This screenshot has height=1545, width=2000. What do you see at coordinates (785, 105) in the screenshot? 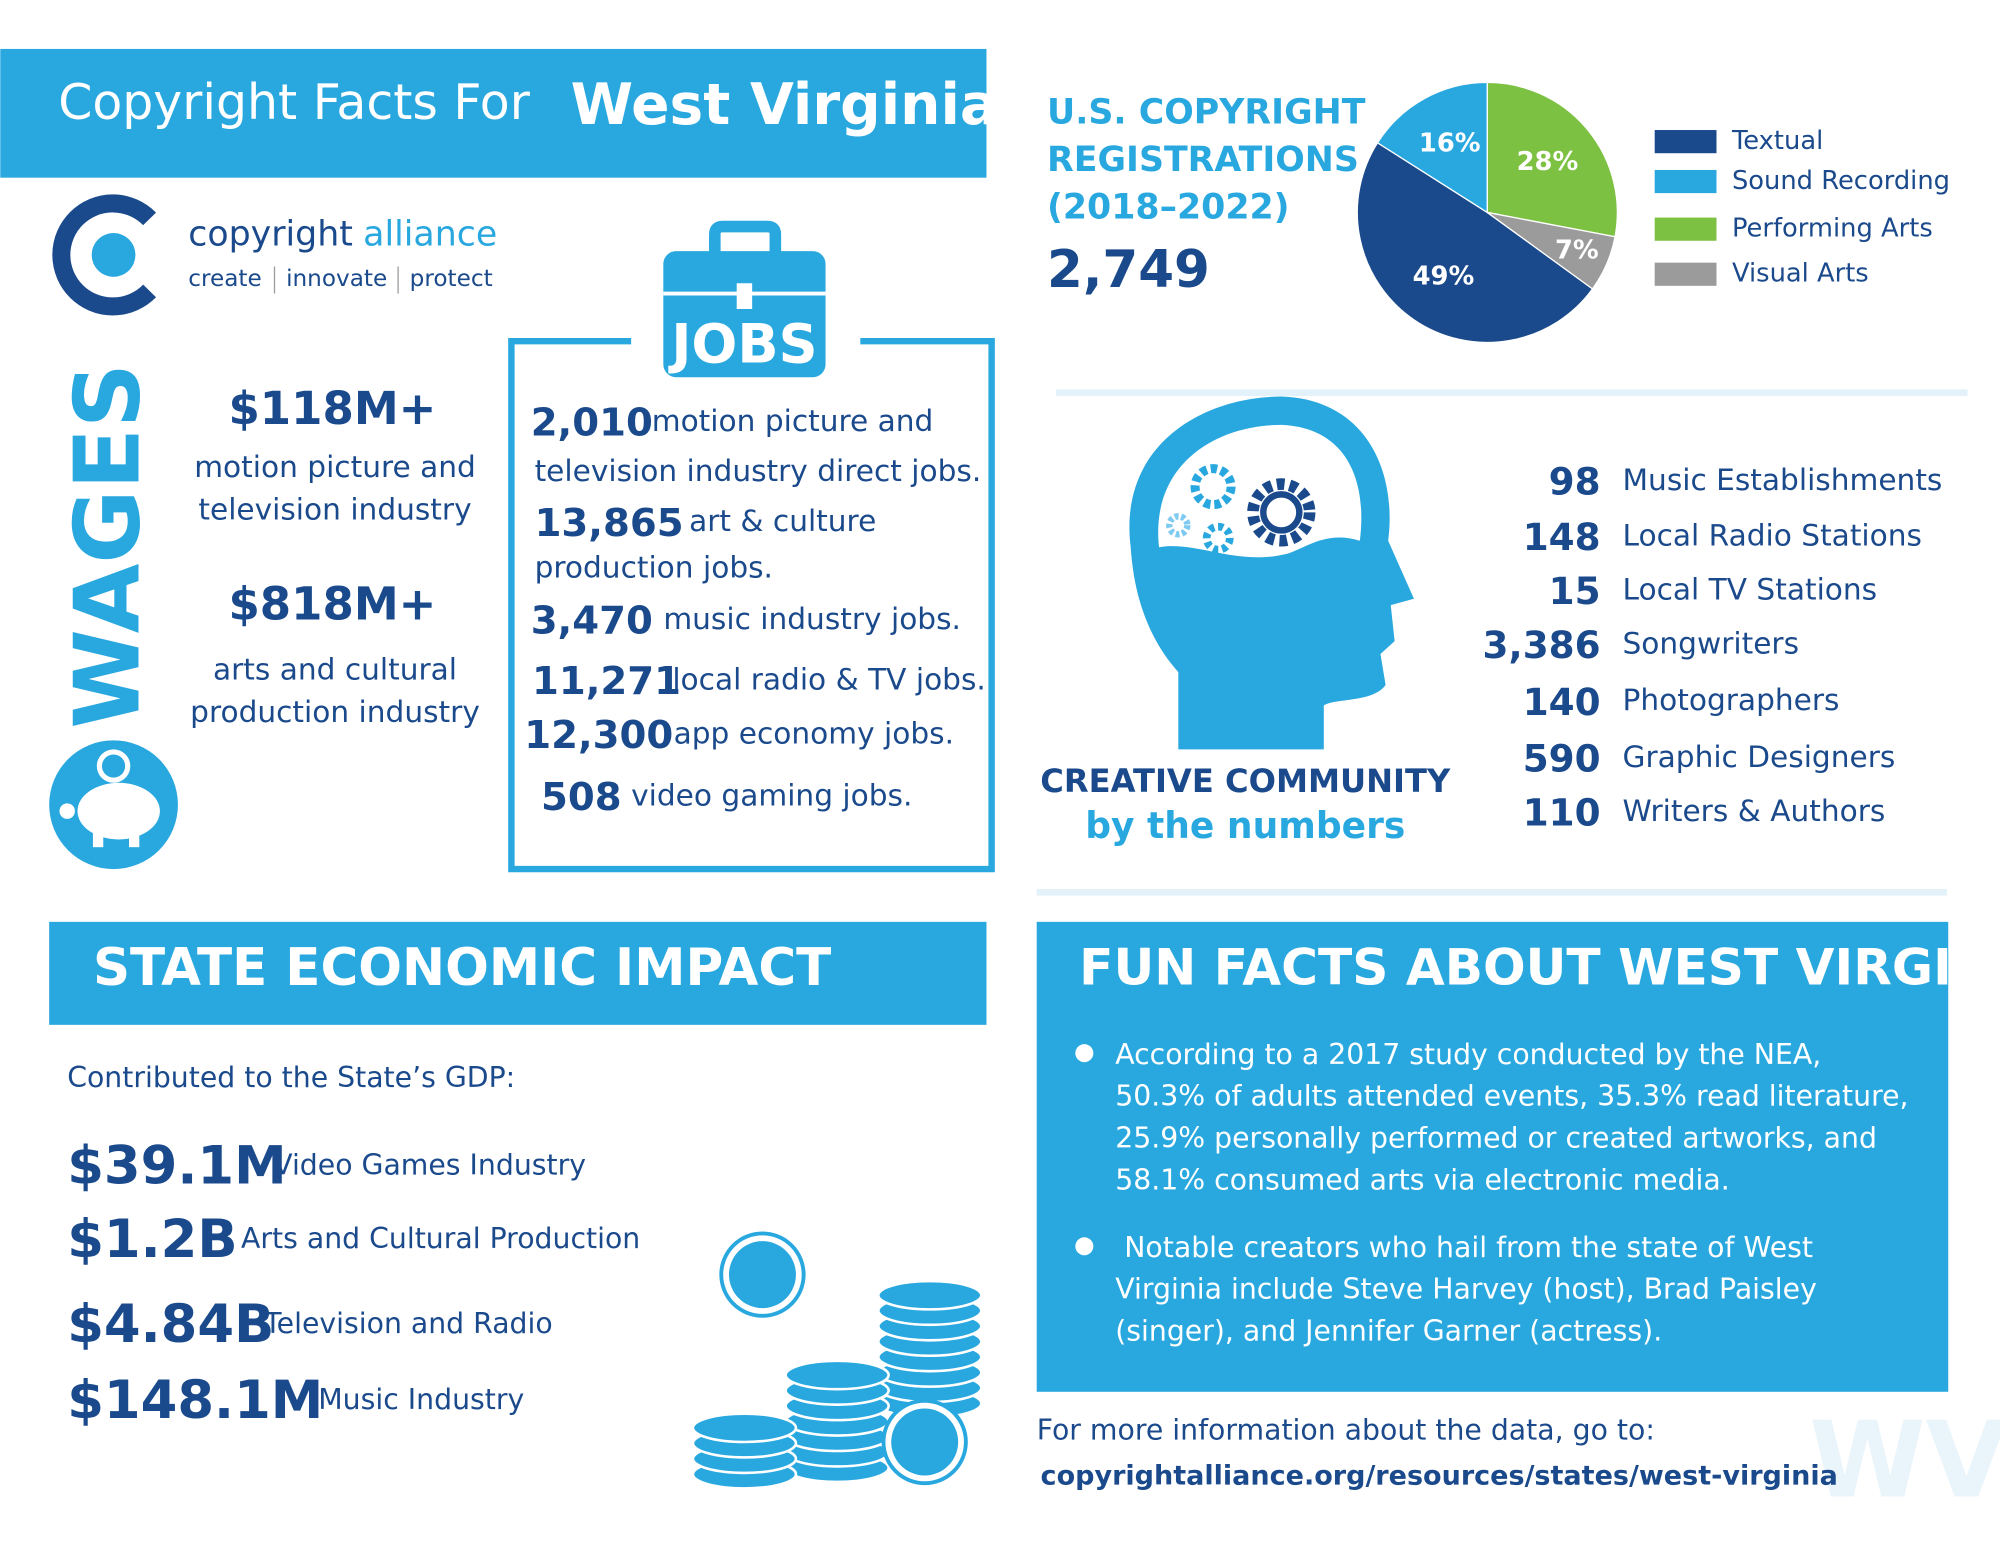
I see `title-state: West Virginia` at bounding box center [785, 105].